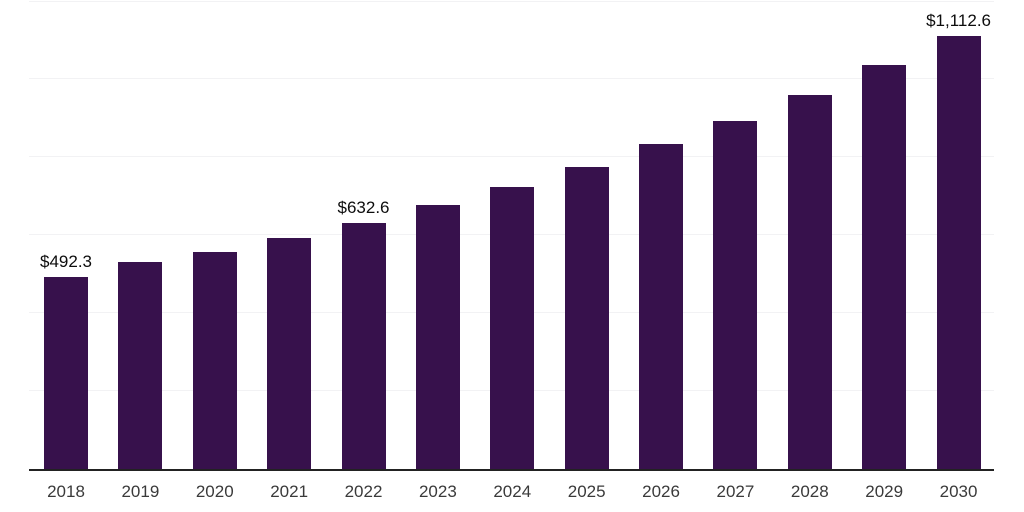  I want to click on data-label-2022: $632.6, so click(363, 207).